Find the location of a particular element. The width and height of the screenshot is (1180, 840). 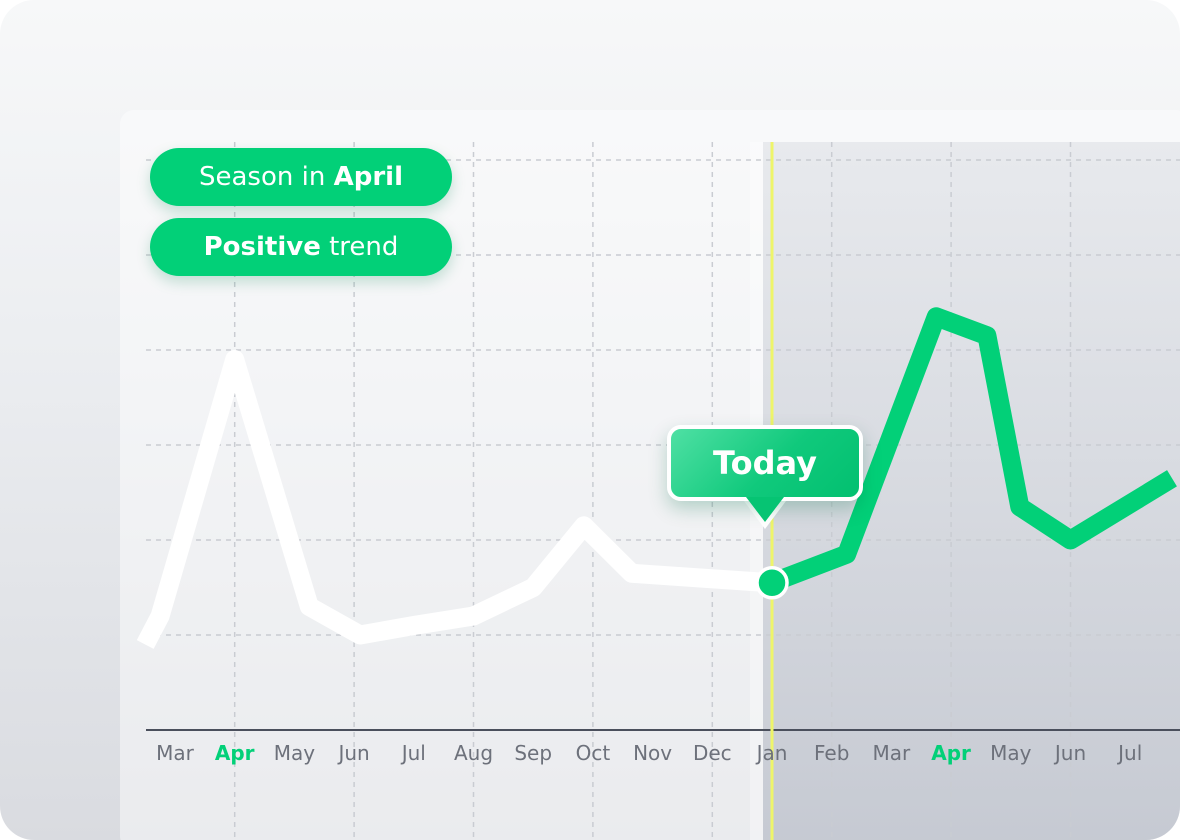

x-tick-label: Oct is located at coordinates (593, 753).